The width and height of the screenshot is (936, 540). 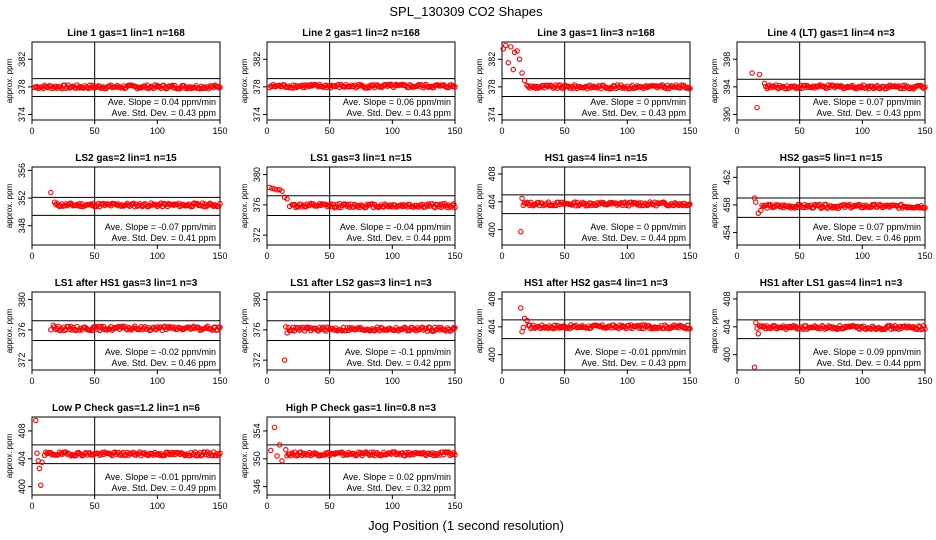 I want to click on y-tick-label: 394, so click(x=727, y=86).